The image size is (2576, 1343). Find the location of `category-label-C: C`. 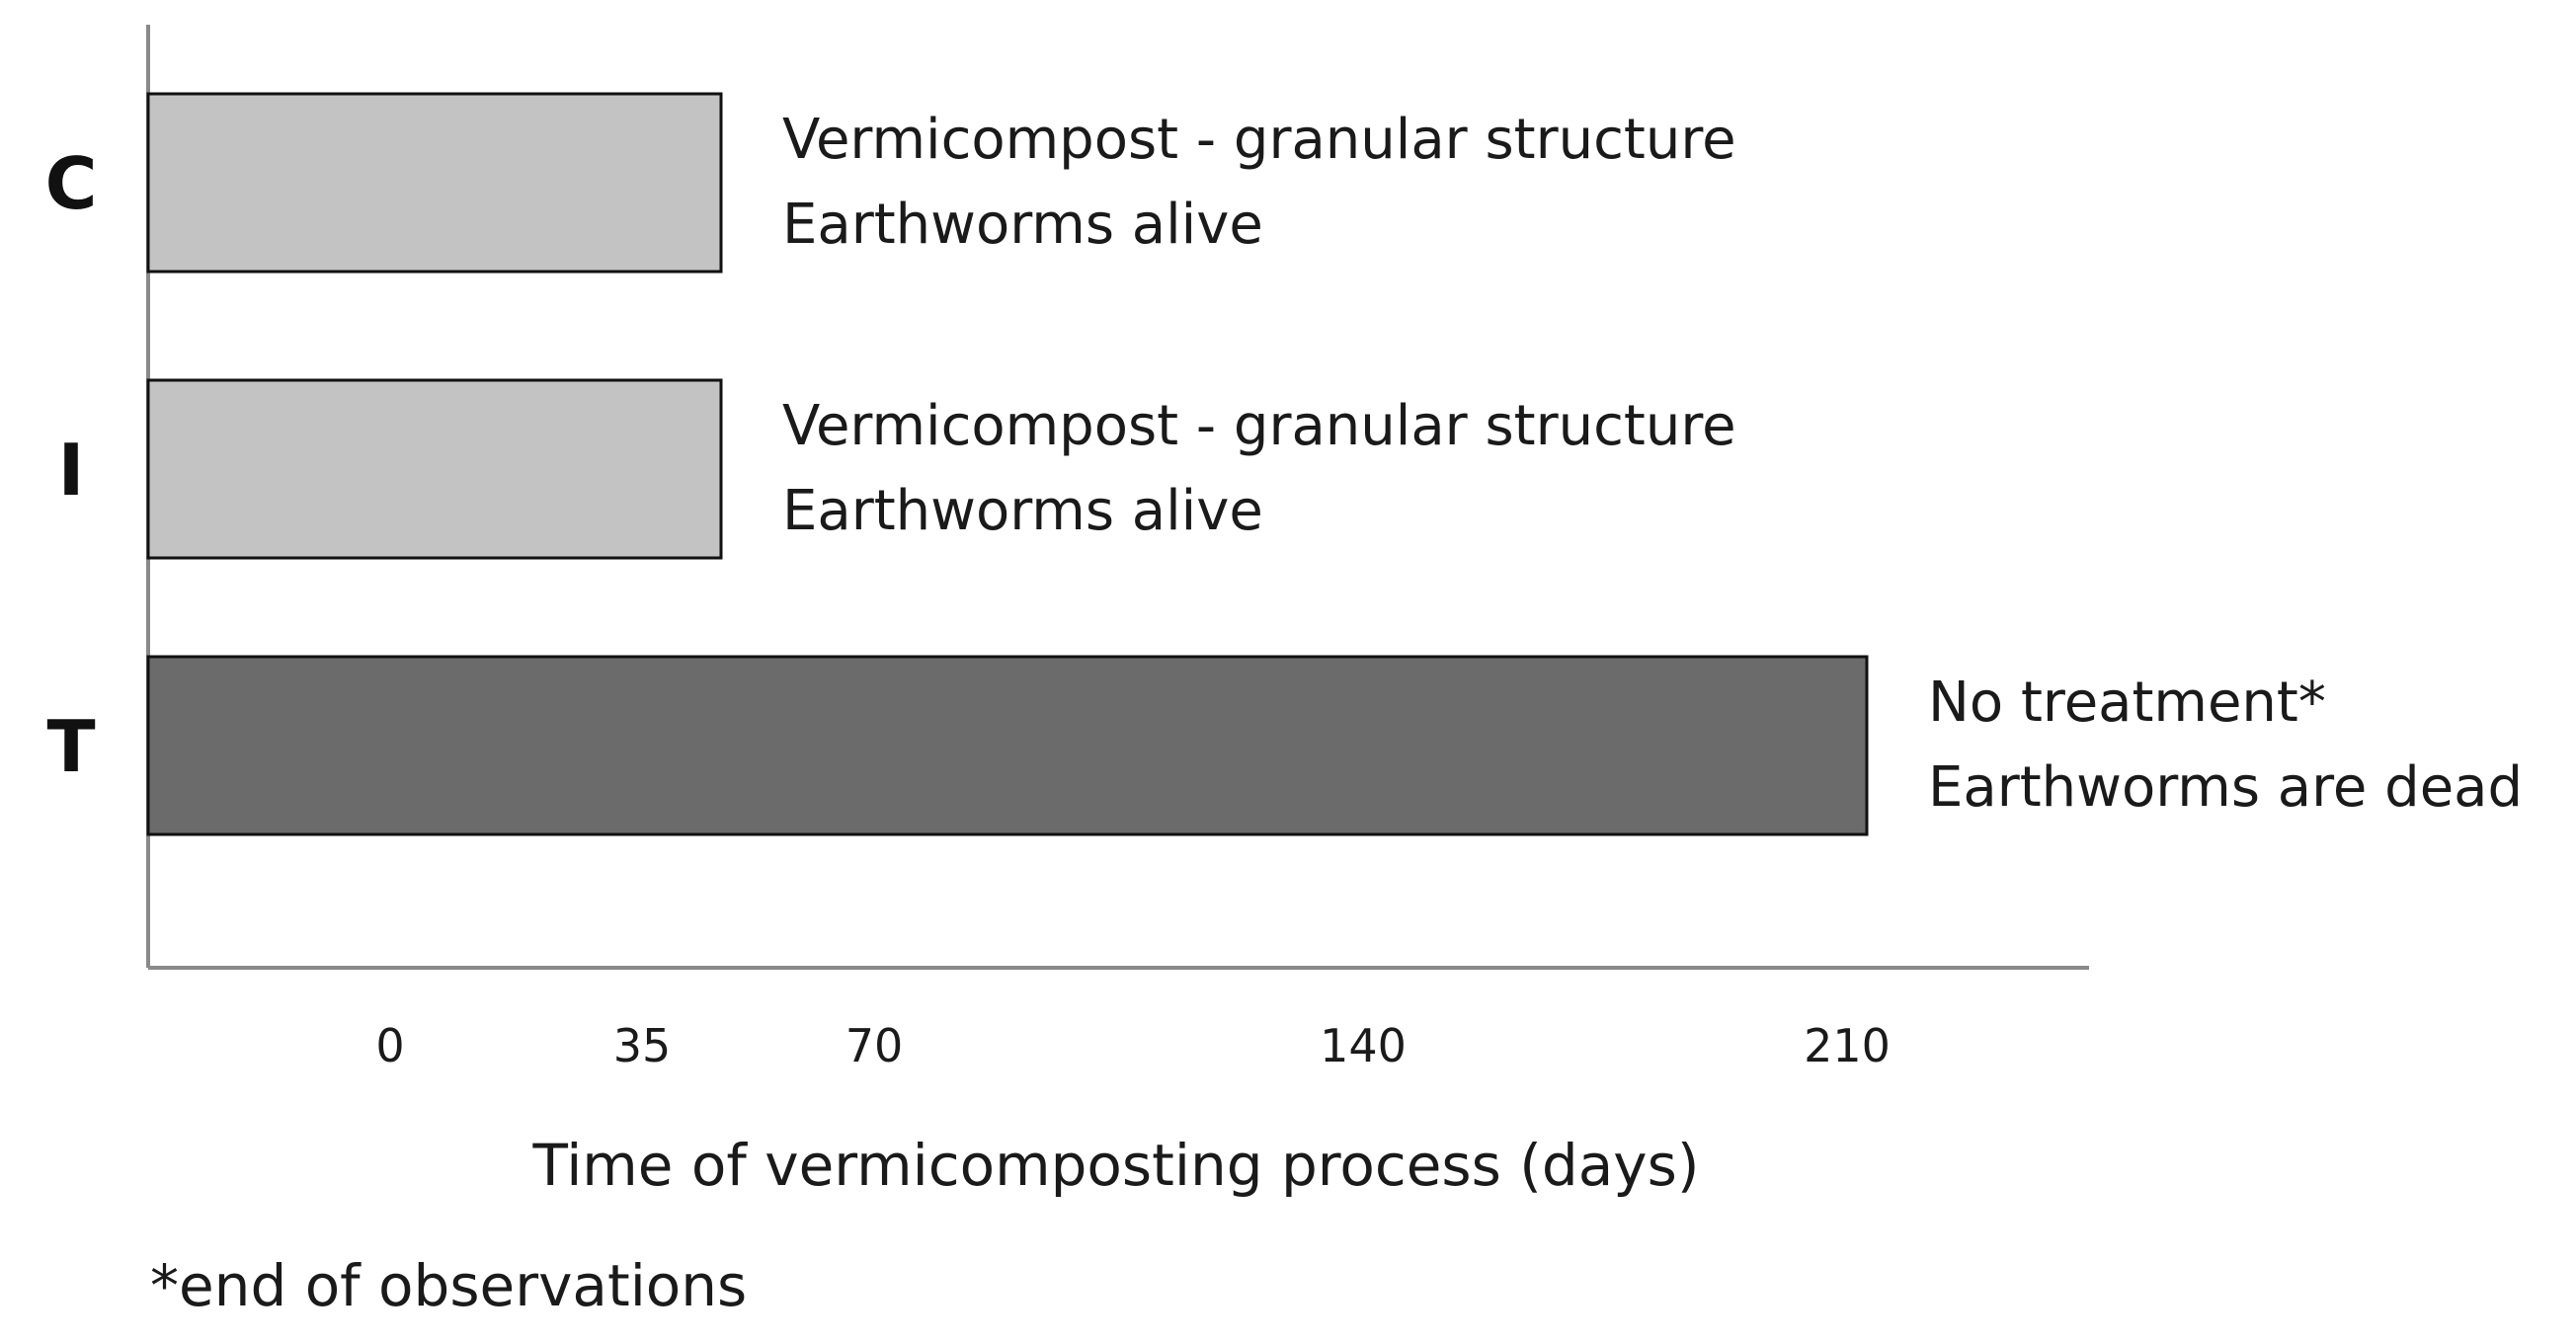

category-label-C: C is located at coordinates (71, 184).